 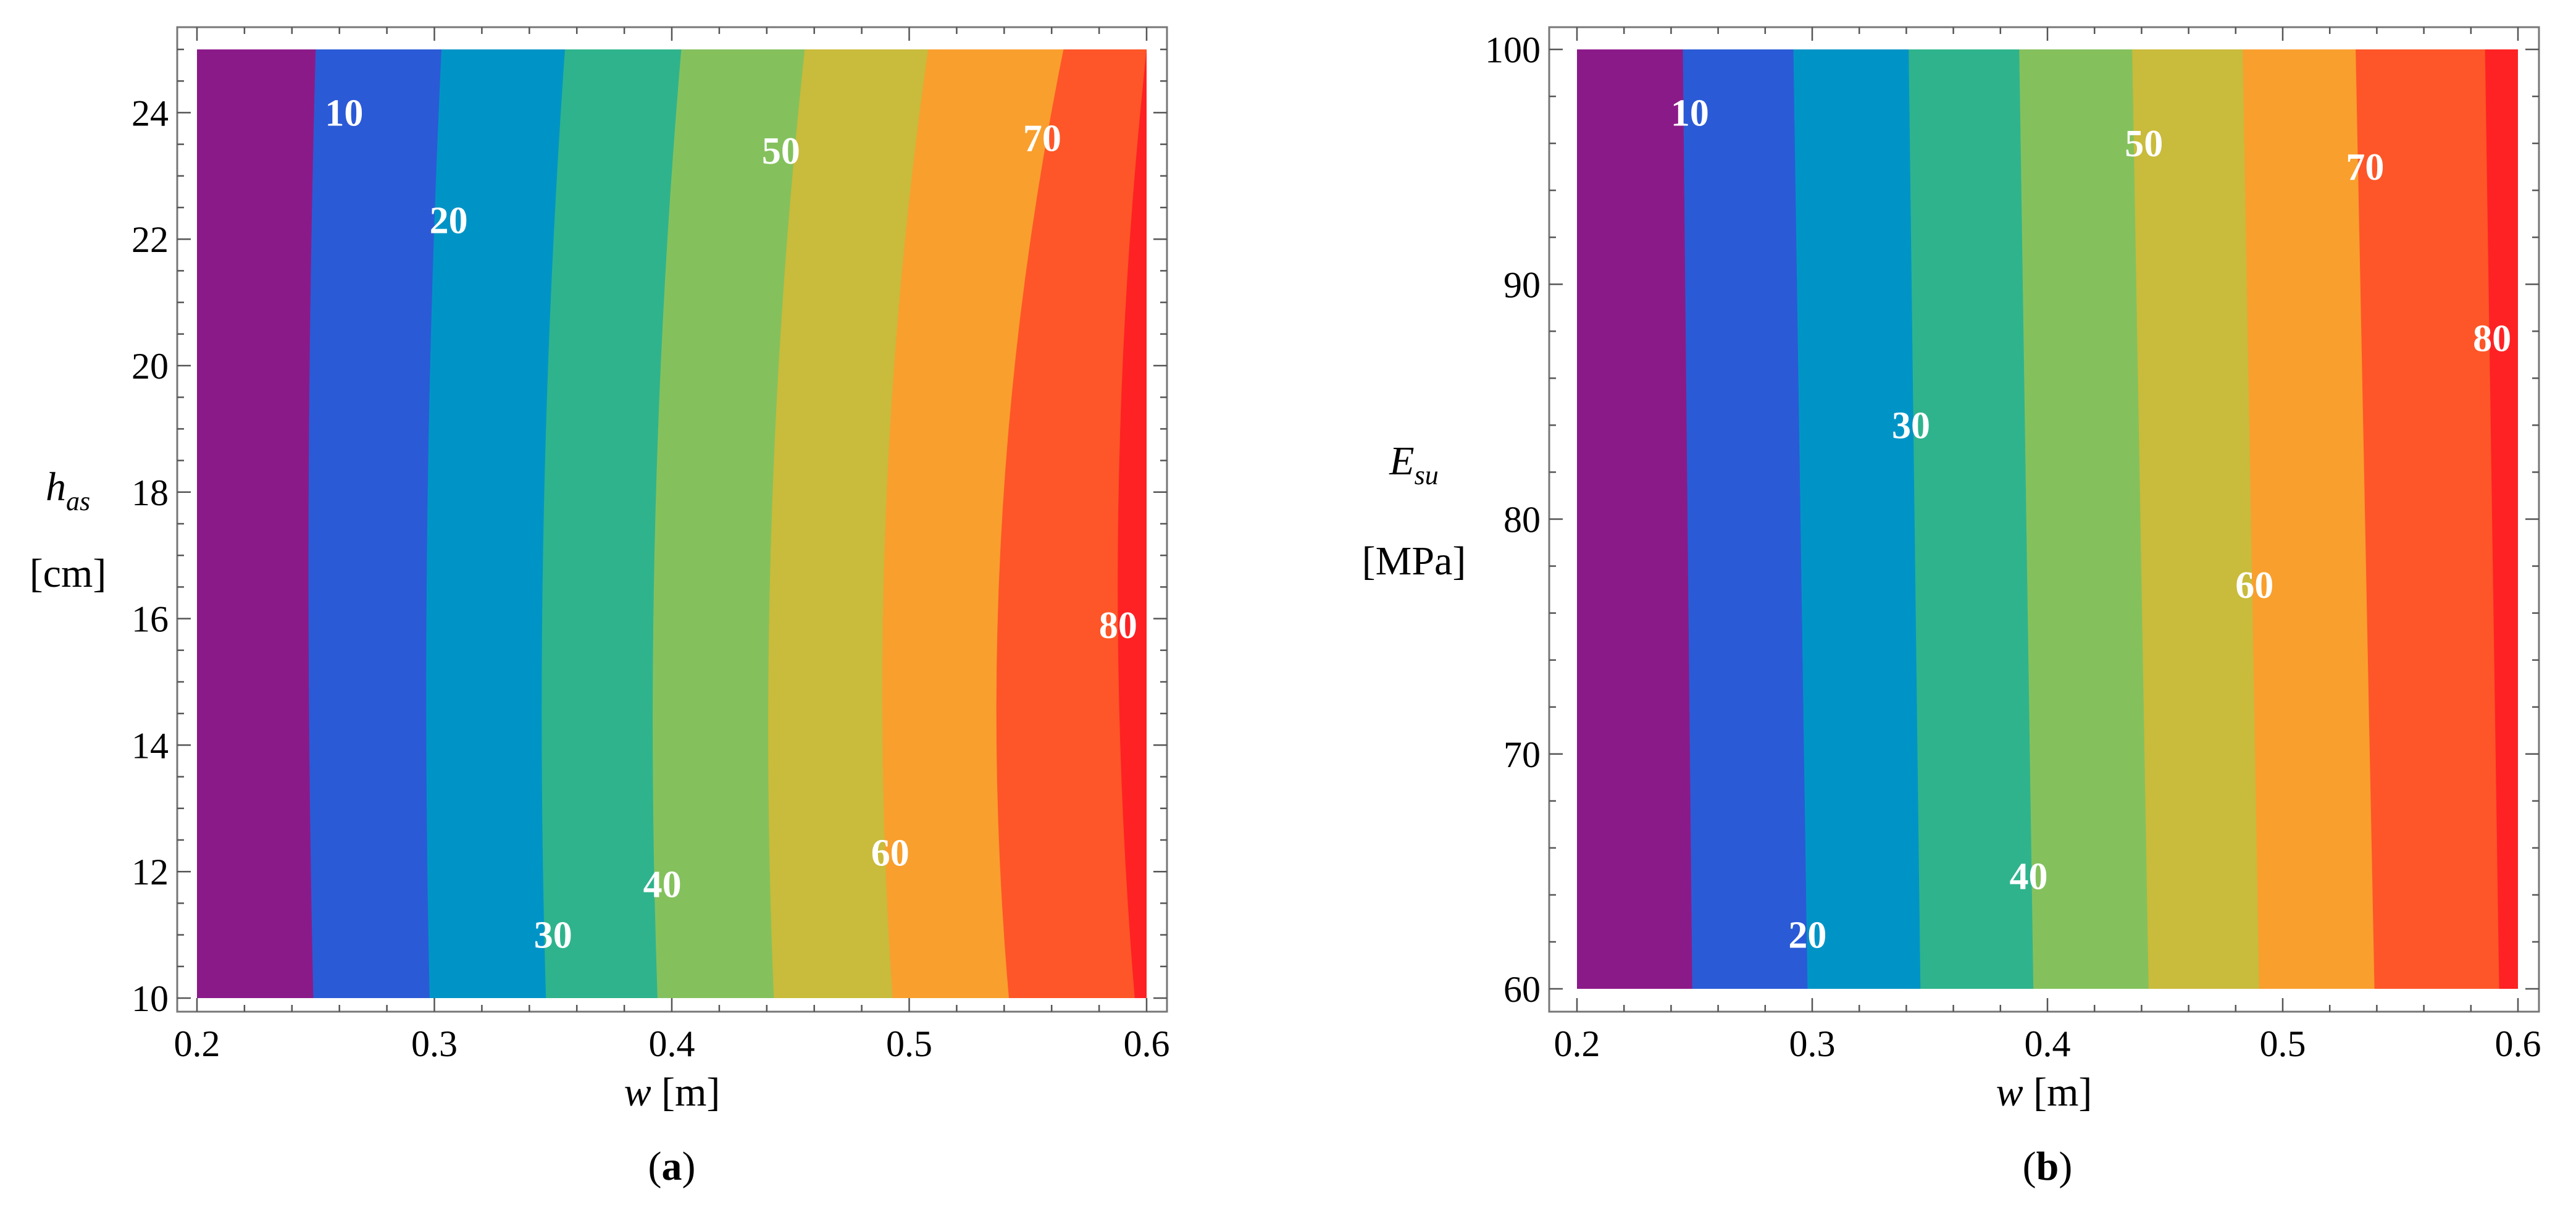 What do you see at coordinates (1513, 50) in the screenshot?
I see `y-tick-label: 100` at bounding box center [1513, 50].